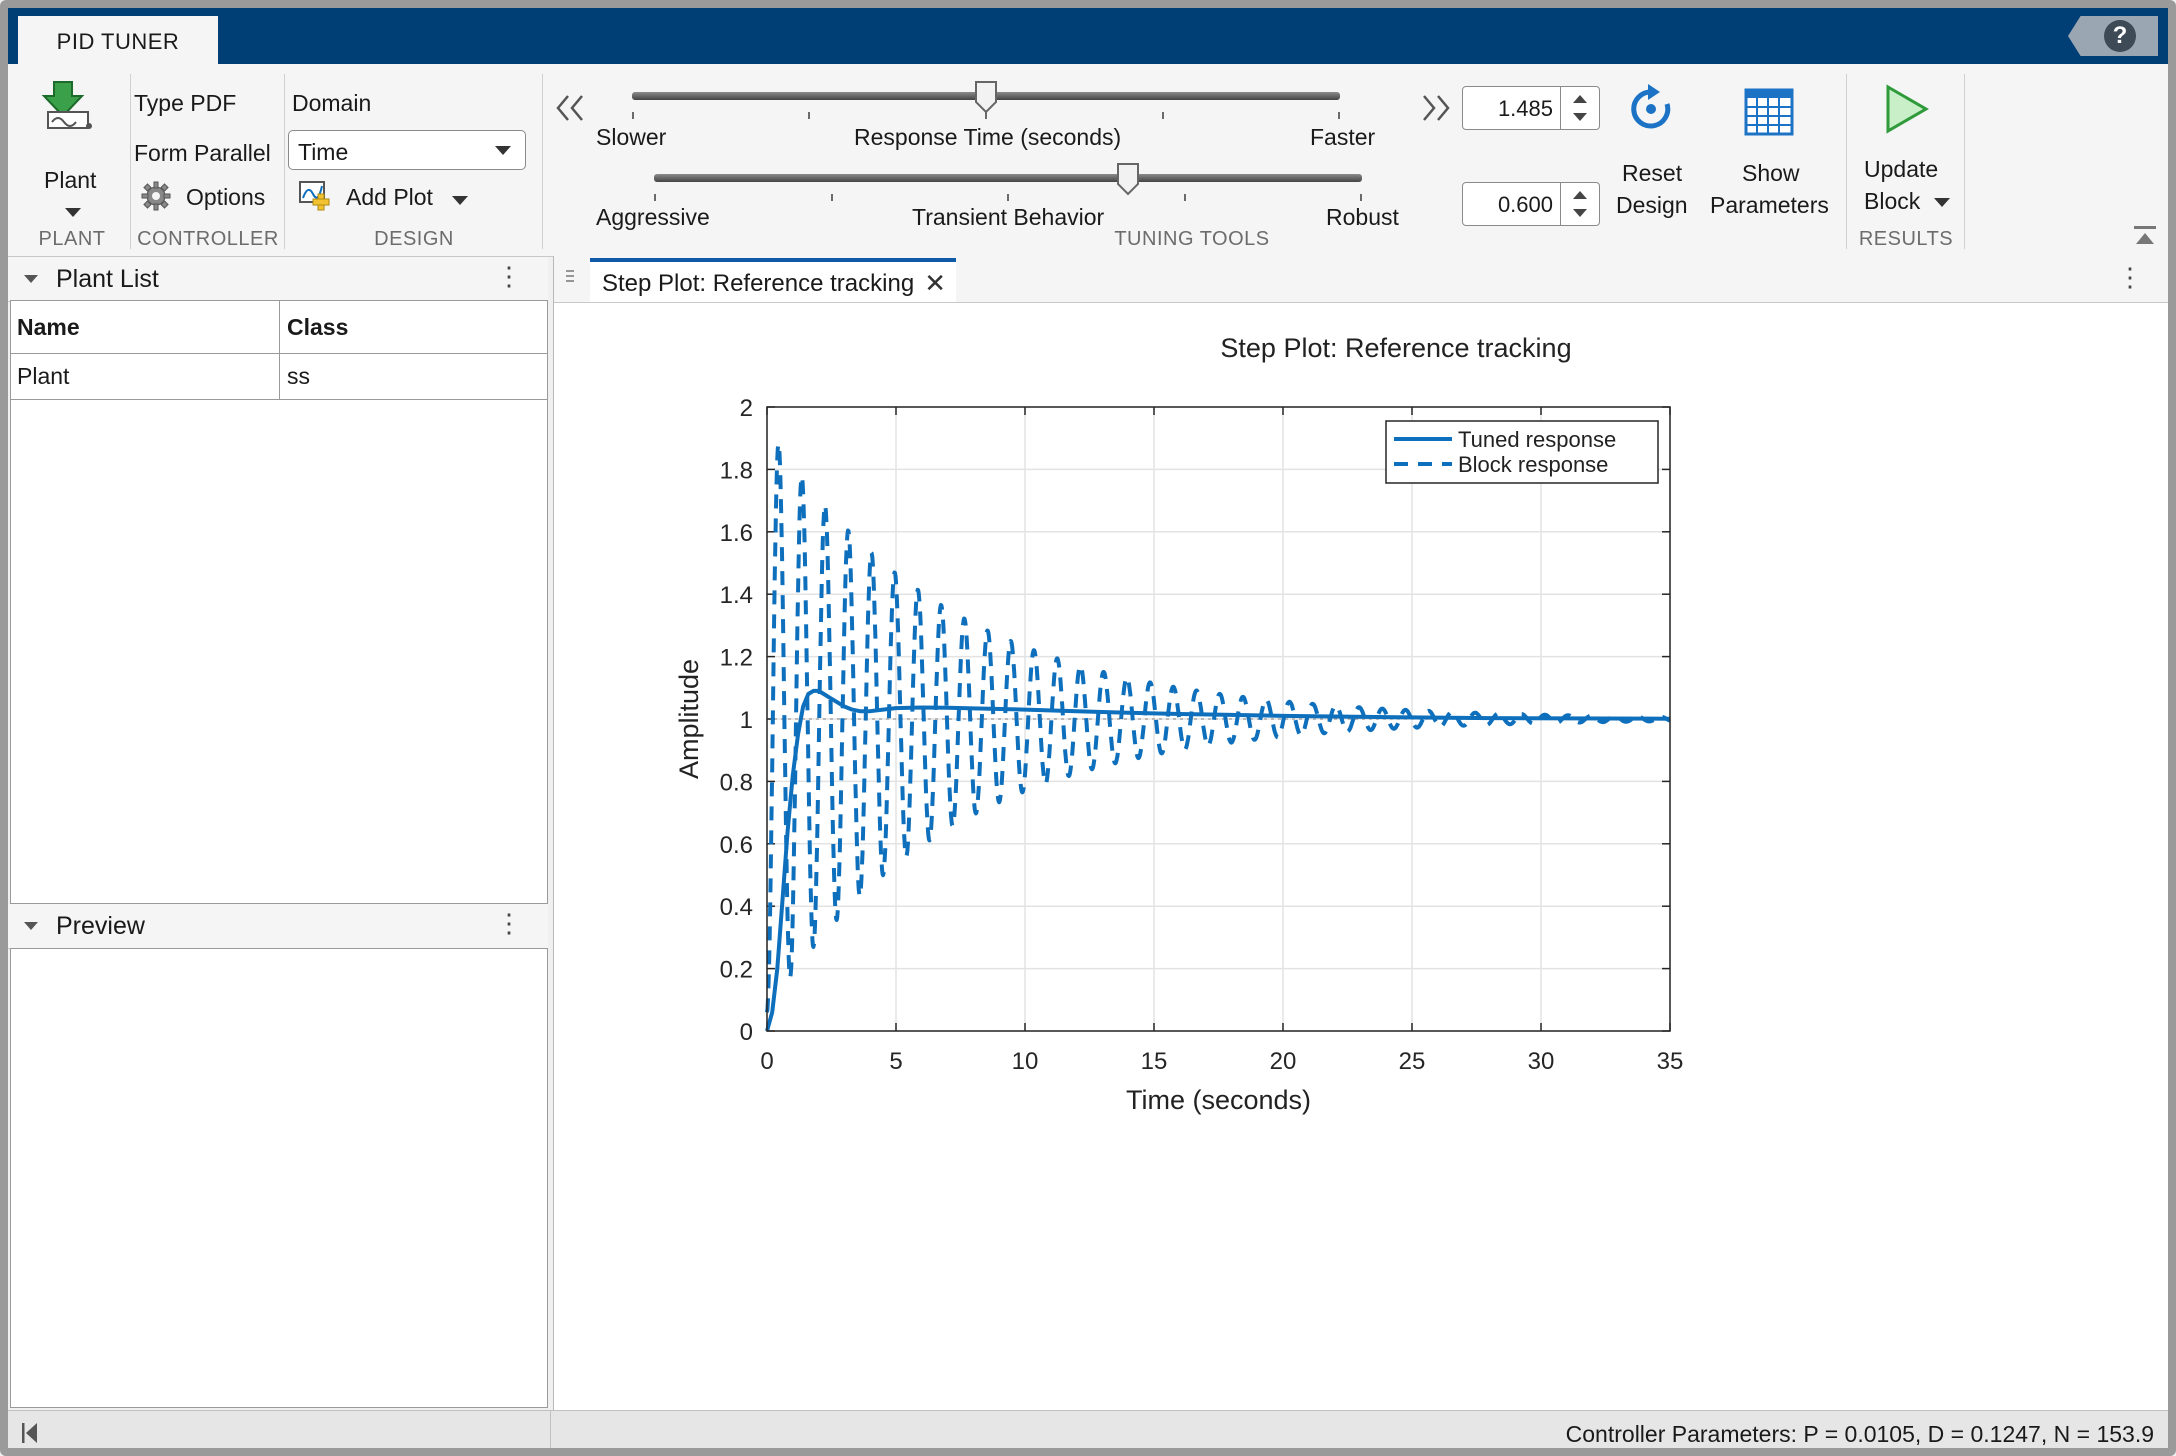  What do you see at coordinates (30, 1433) in the screenshot?
I see `first-page-icon` at bounding box center [30, 1433].